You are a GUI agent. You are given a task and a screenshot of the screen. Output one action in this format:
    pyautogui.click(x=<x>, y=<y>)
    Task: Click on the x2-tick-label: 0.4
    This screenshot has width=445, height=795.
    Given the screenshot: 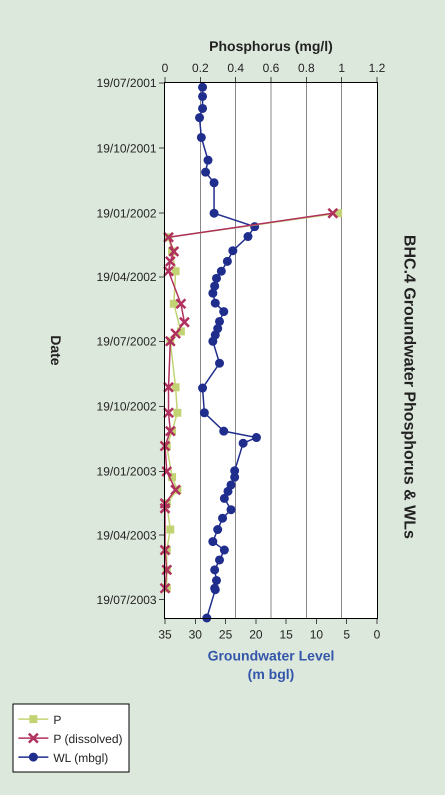 What is the action you would take?
    pyautogui.click(x=235, y=68)
    